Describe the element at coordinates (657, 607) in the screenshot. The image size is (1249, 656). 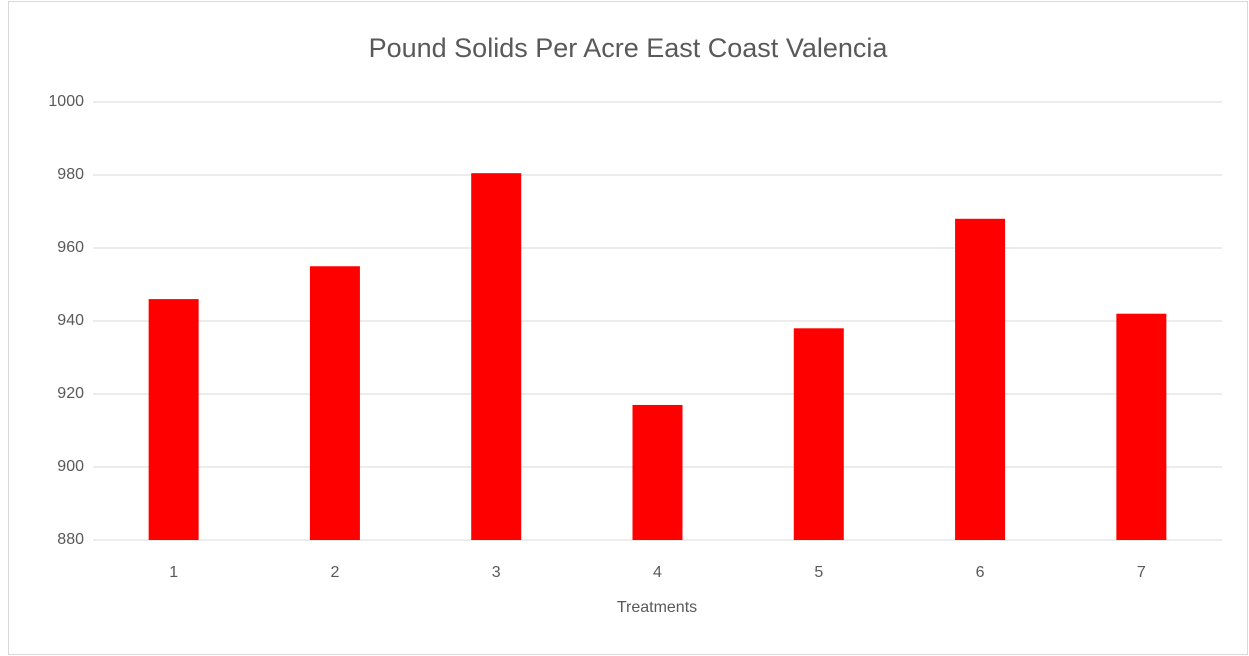
I see `x-axis-title: Treatments` at that location.